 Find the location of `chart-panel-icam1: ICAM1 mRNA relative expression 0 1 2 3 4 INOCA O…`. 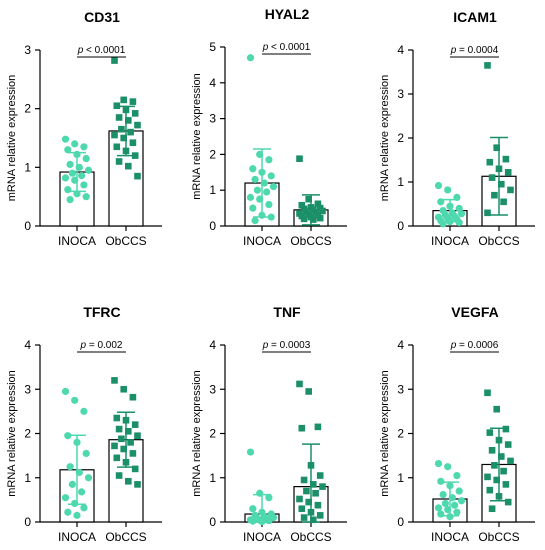

chart-panel-icam1: ICAM1 mRNA relative expression 0 1 2 3 4 INOCA O… is located at coordinates (457, 128).